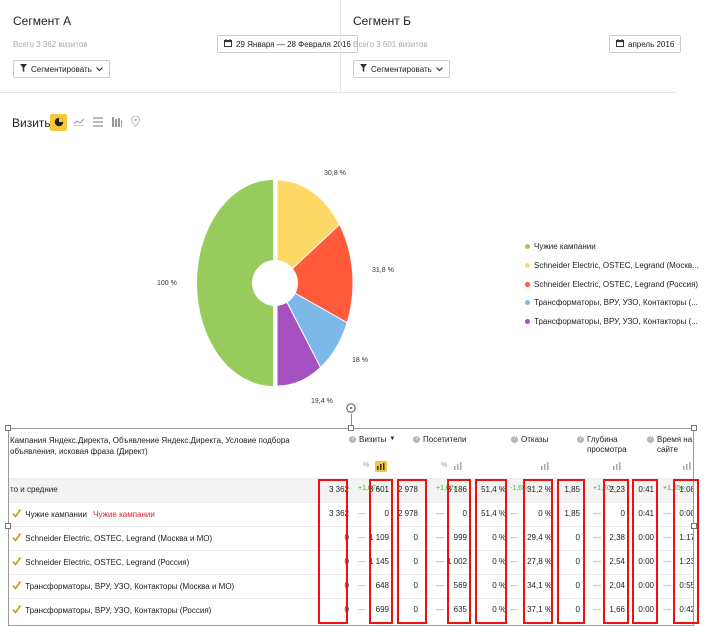 The height and width of the screenshot is (626, 704). Describe the element at coordinates (607, 444) in the screenshot. I see `col-depth-label: Глубина просмотра` at that location.